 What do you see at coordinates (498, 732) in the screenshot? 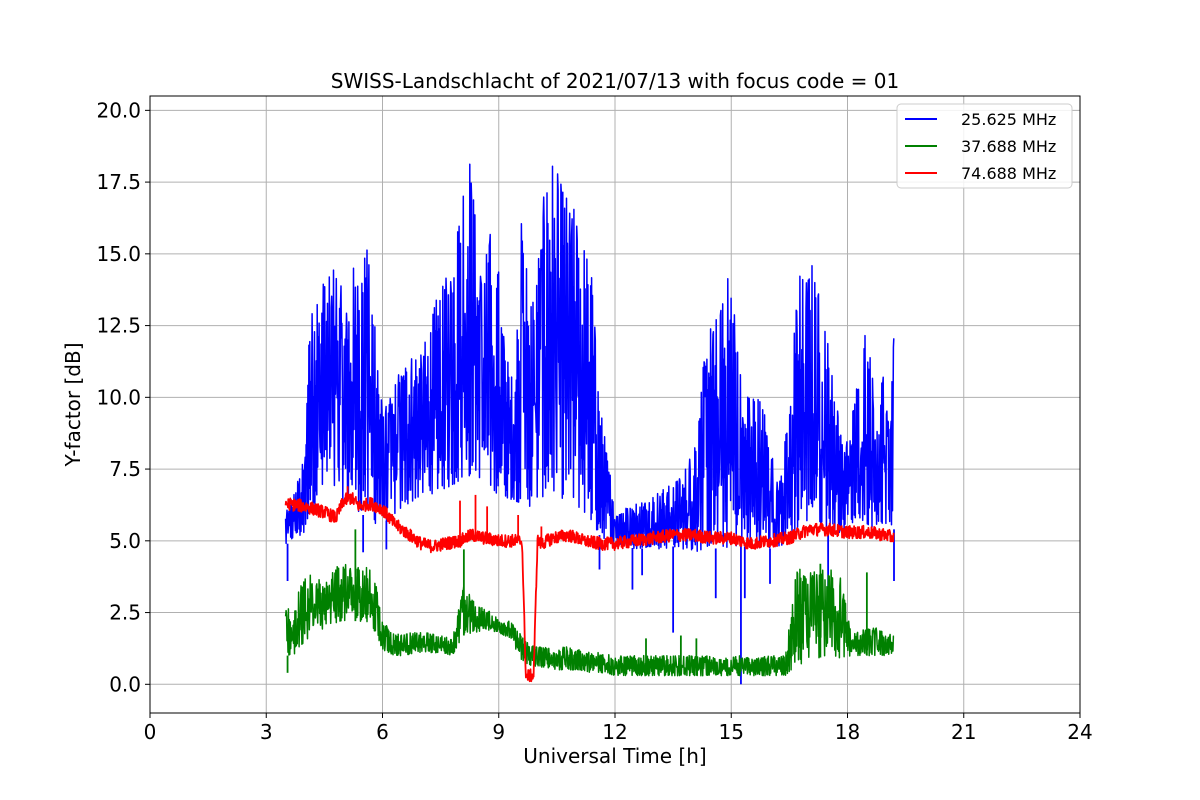
I see `x-tick-label: 9` at bounding box center [498, 732].